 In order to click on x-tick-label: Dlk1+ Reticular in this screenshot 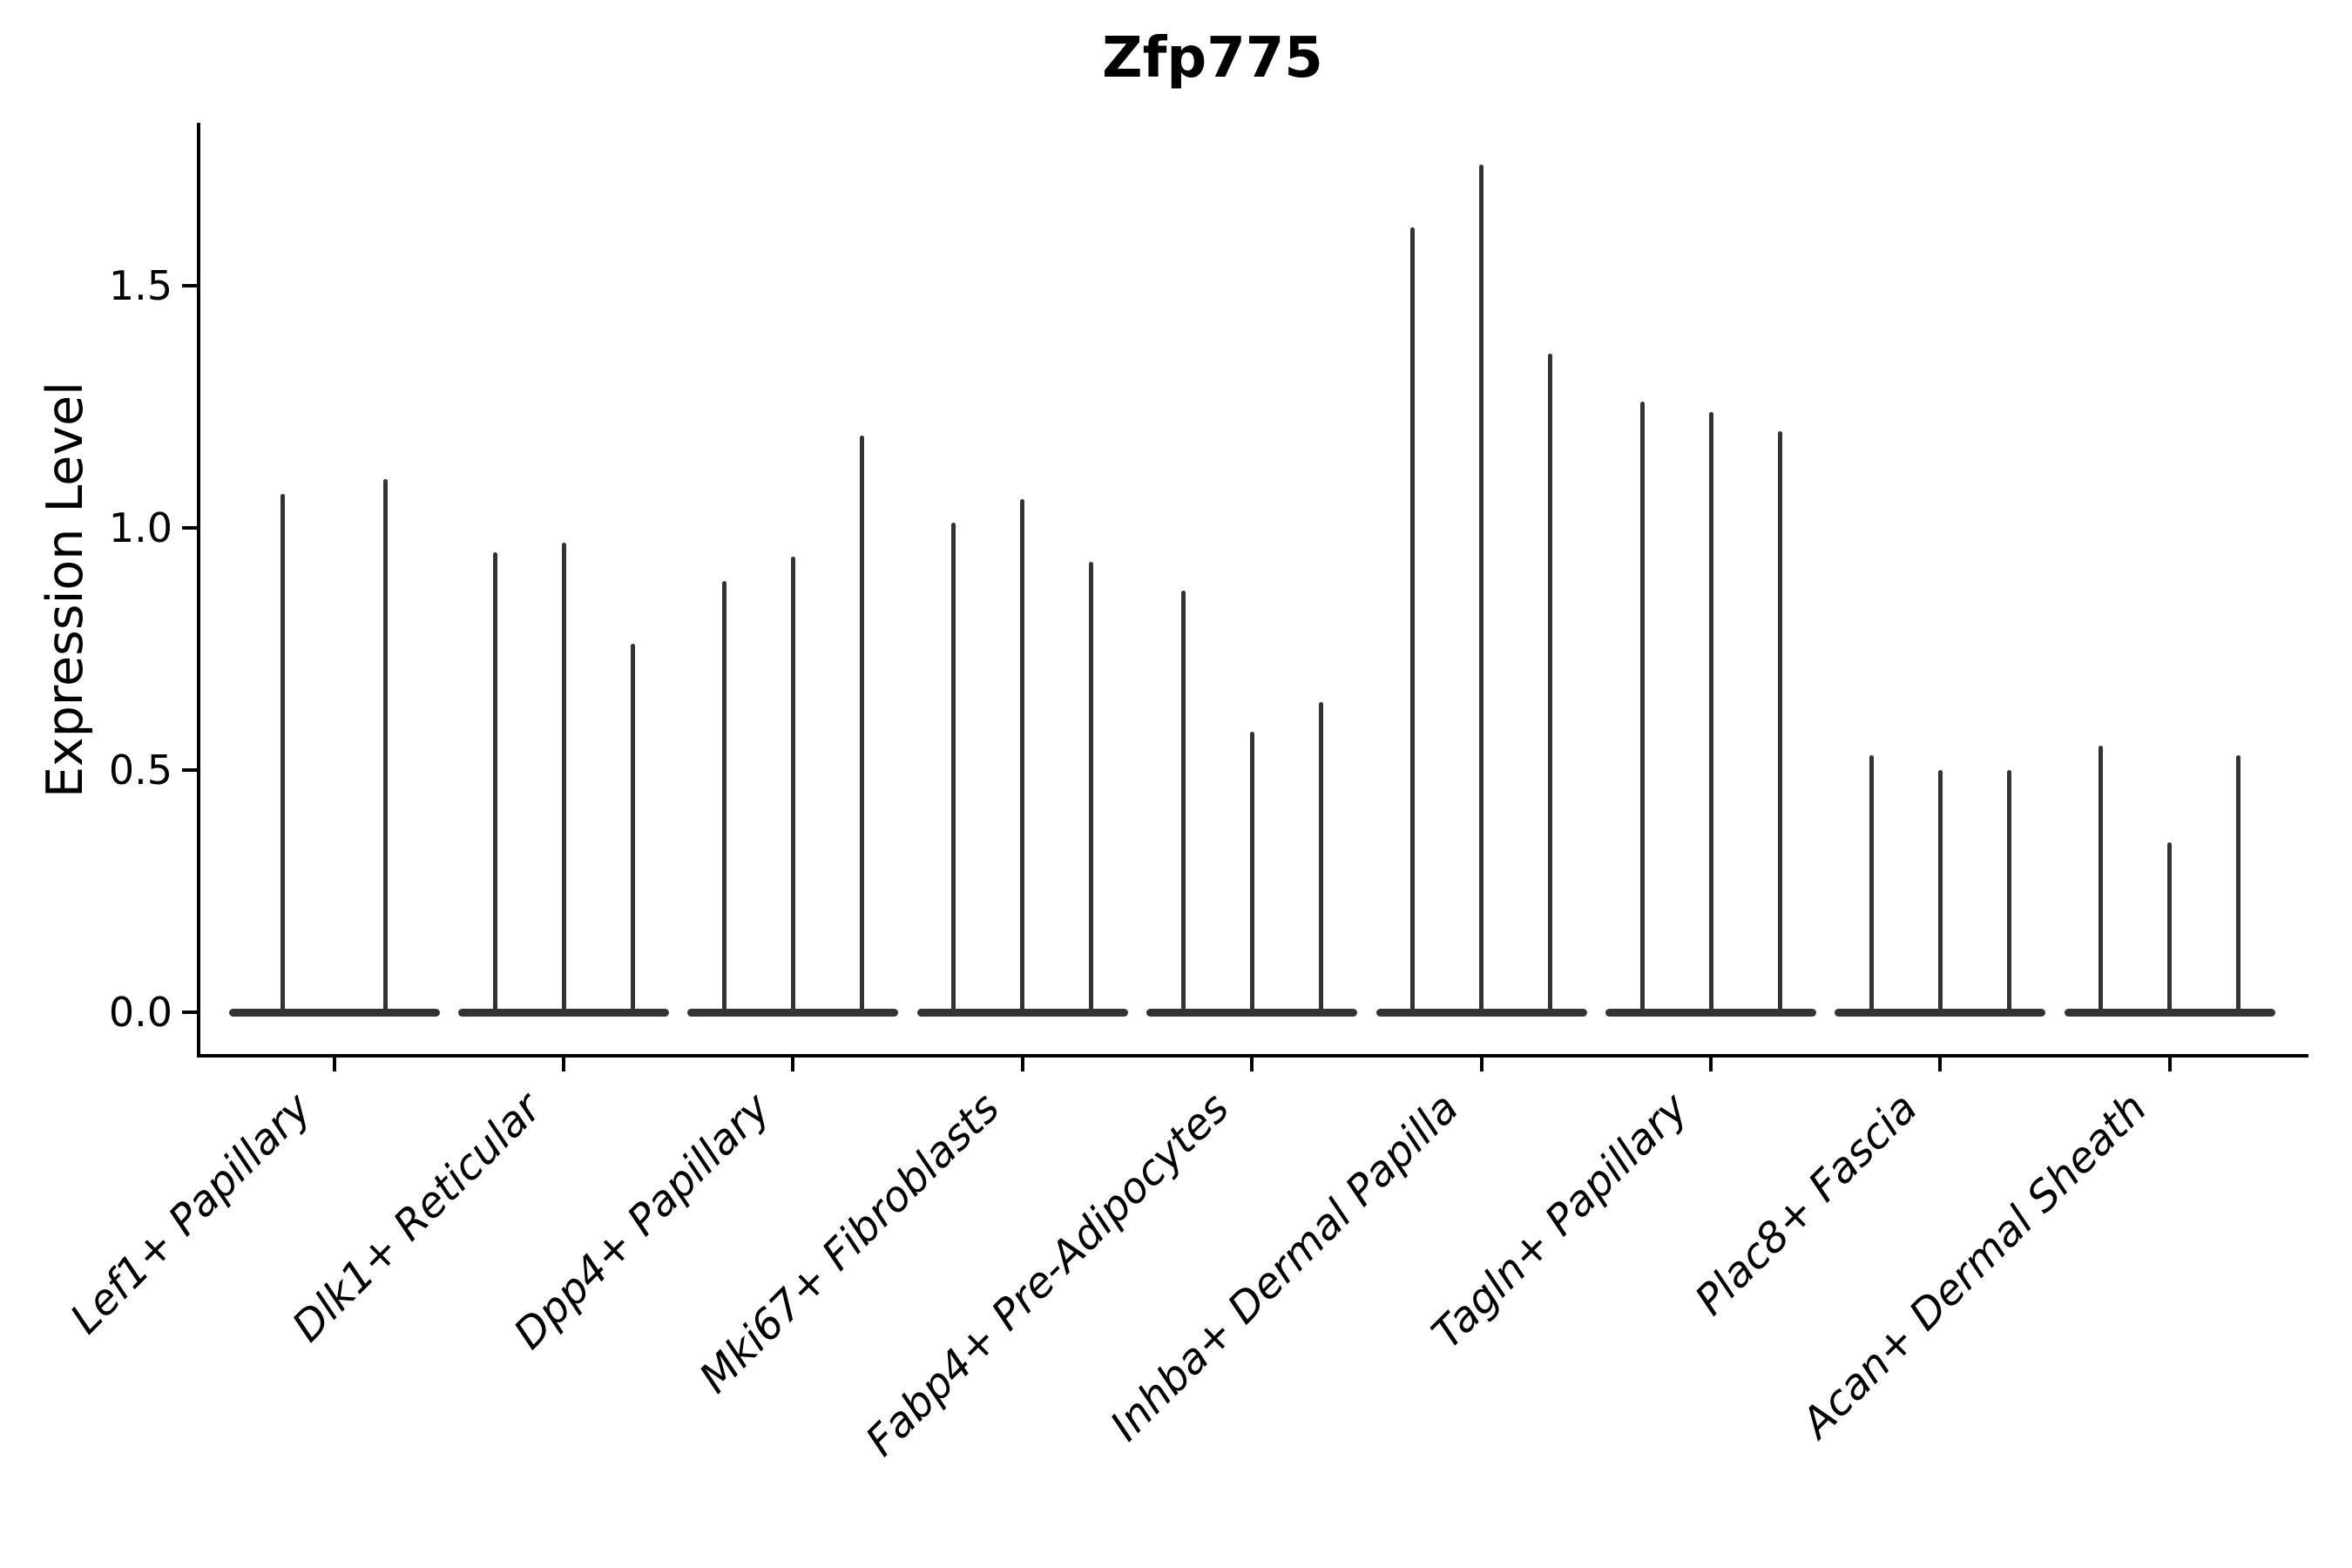, I will do `click(416, 1218)`.